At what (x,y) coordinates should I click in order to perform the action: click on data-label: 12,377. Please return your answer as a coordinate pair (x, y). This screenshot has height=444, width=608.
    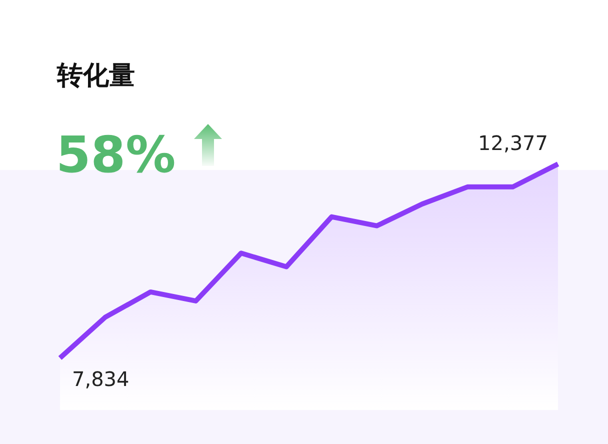
    Looking at the image, I should click on (513, 143).